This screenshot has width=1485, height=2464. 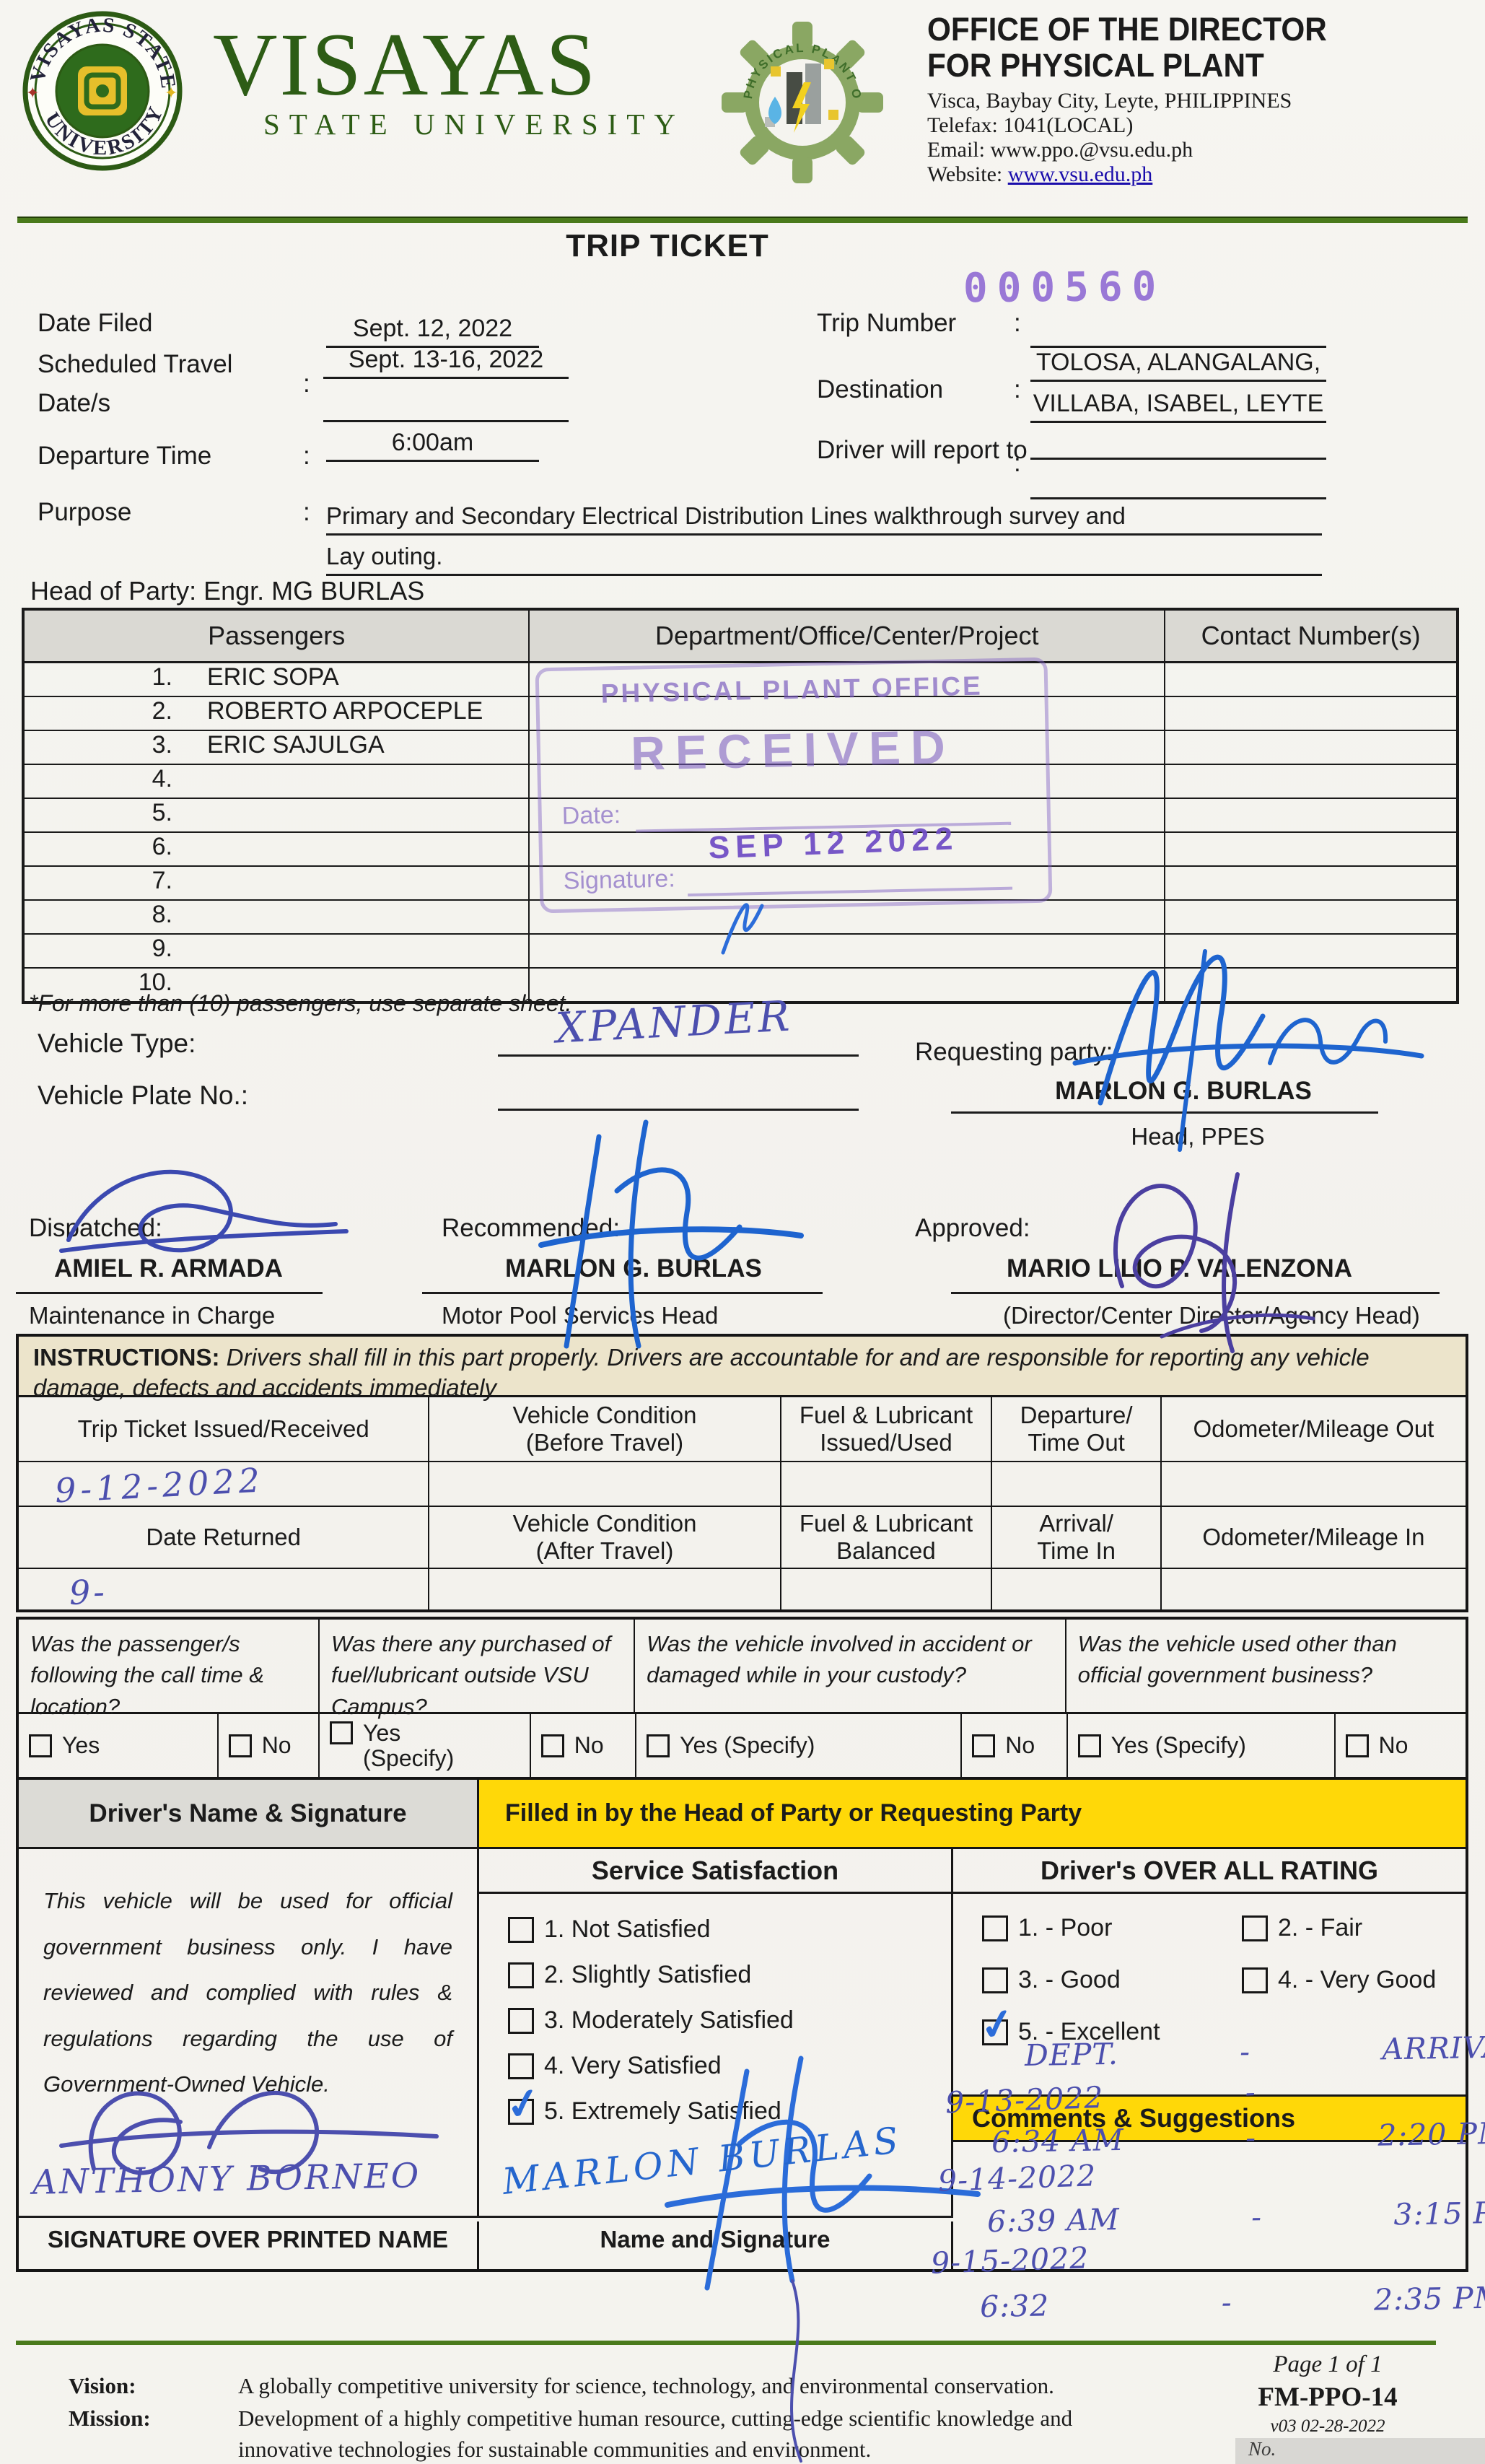 What do you see at coordinates (155, 982) in the screenshot?
I see `row-num: 10.` at bounding box center [155, 982].